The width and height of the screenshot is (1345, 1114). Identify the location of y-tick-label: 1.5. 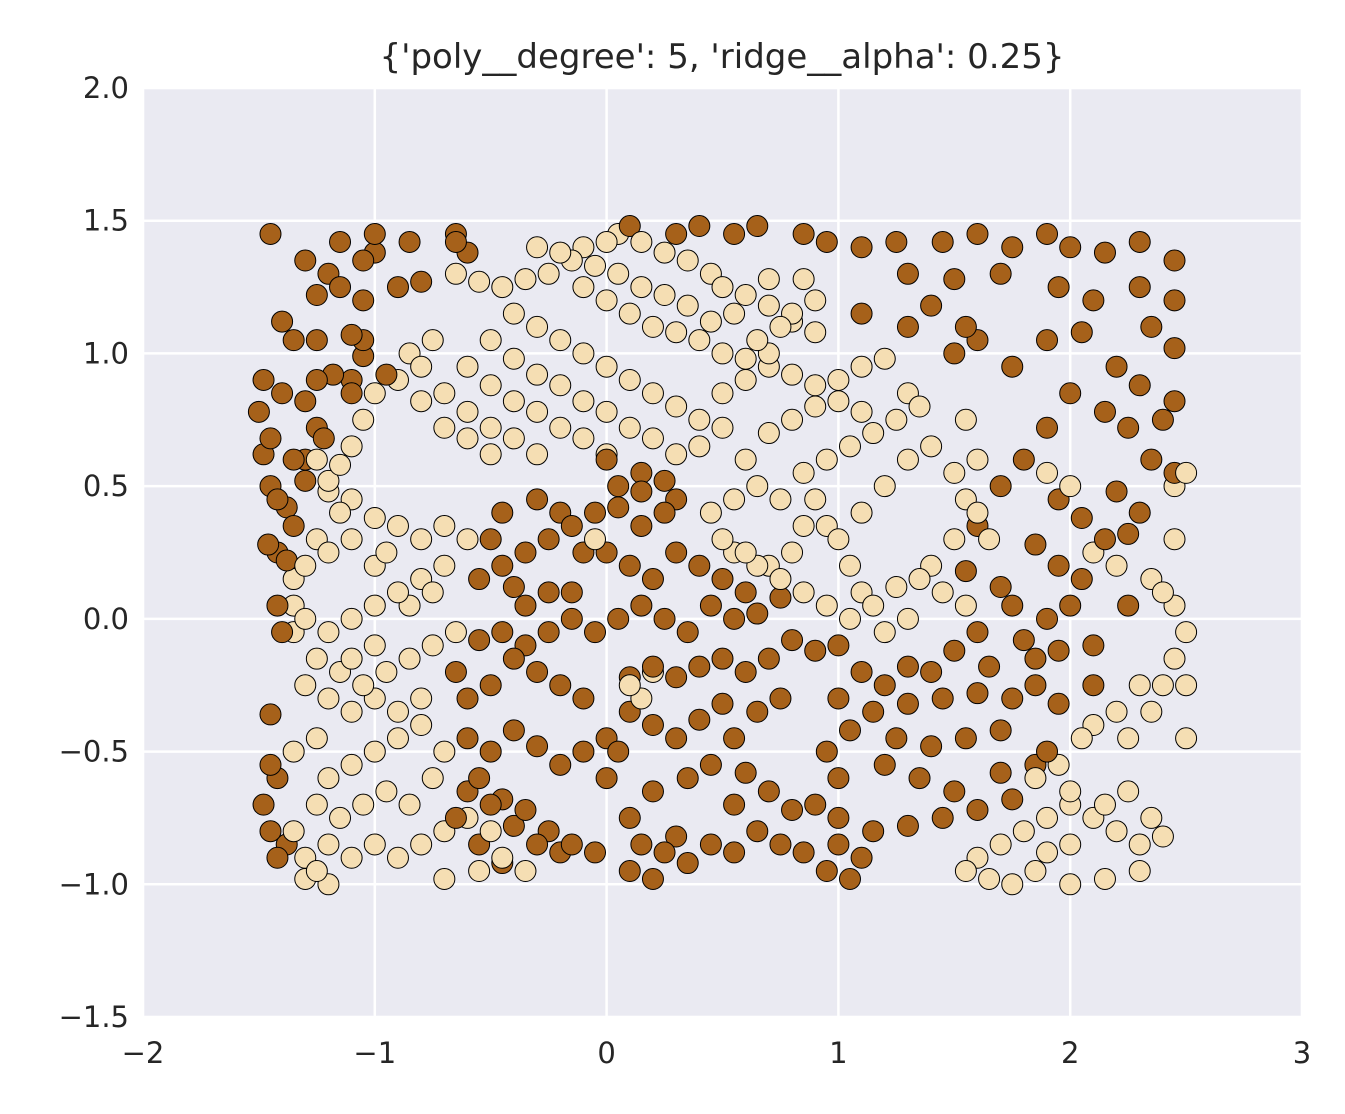
(106, 221).